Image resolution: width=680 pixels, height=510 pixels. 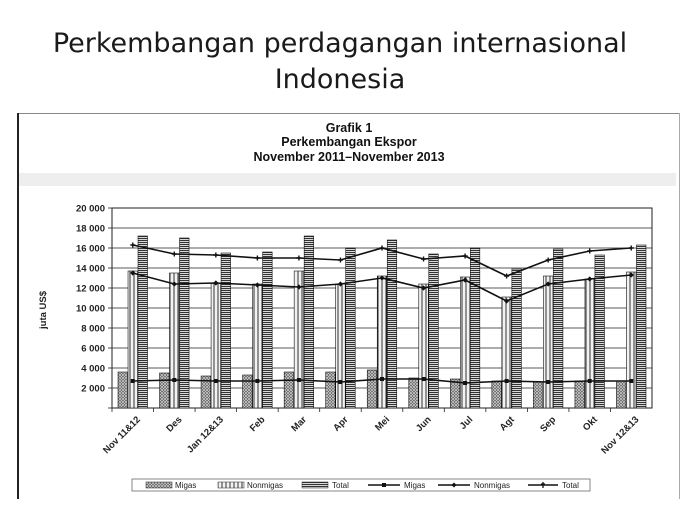 What do you see at coordinates (267, 330) in the screenshot?
I see `bar-total-feb` at bounding box center [267, 330].